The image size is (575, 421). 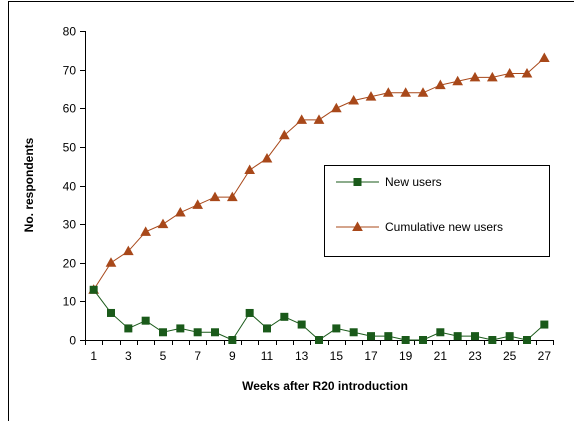 What do you see at coordinates (29, 184) in the screenshot?
I see `y-axis-title: No. respondents` at bounding box center [29, 184].